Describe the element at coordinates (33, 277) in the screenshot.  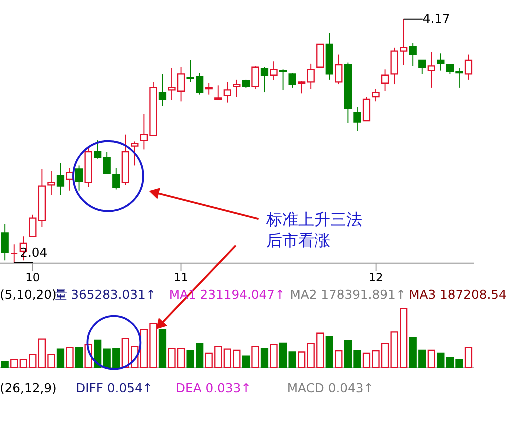
I see `x-tick-label: 10` at that location.